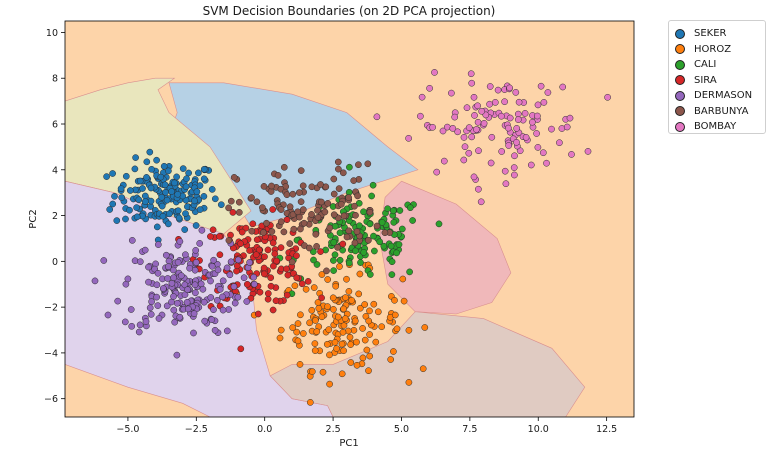 Image resolution: width=776 pixels, height=456 pixels. Describe the element at coordinates (55, 79) in the screenshot. I see `y-tick-label: 8` at that location.